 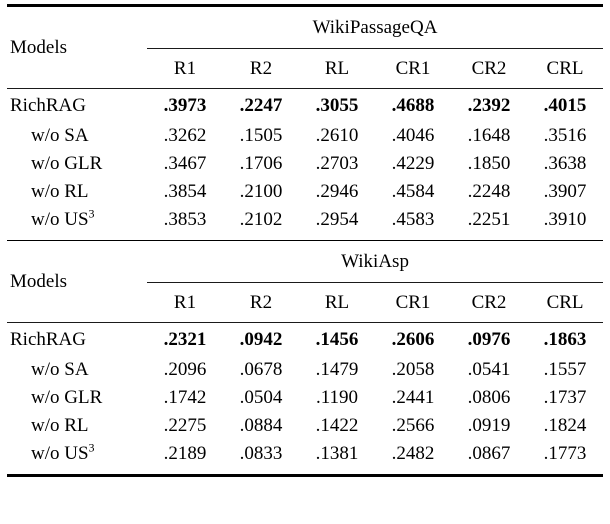 I want to click on metric-value: .3467, so click(x=185, y=163).